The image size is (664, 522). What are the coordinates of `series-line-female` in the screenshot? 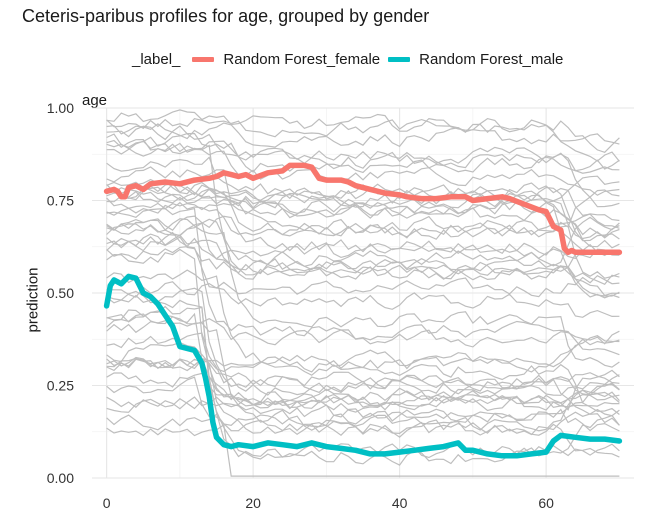 It's located at (363, 209).